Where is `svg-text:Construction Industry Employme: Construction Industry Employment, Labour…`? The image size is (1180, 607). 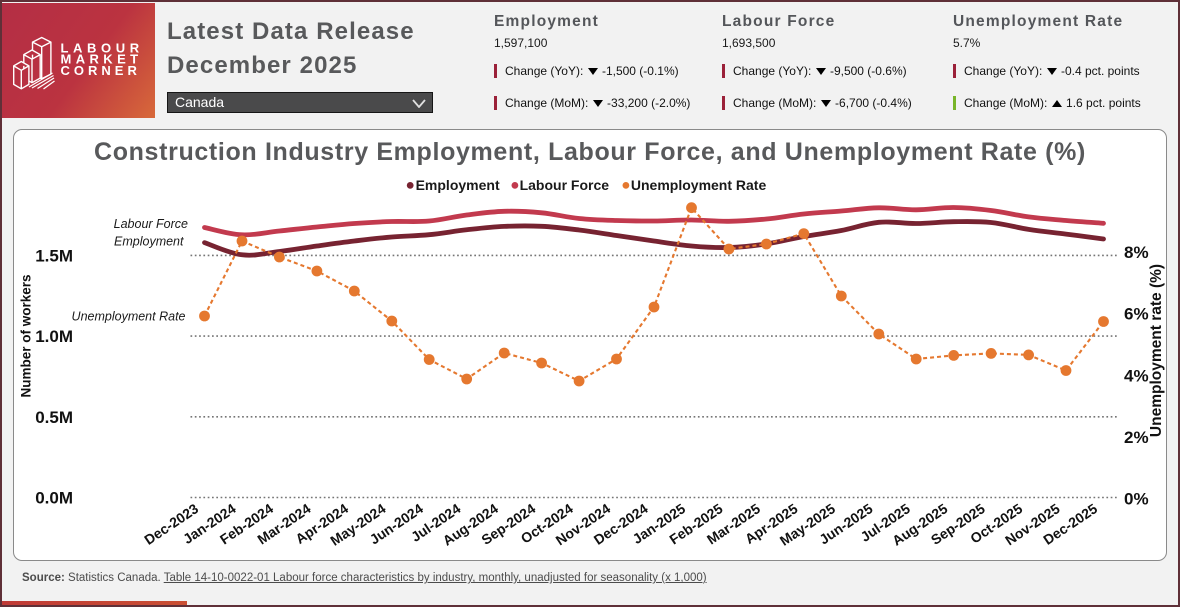
svg-text:Construction Industry Employme: Construction Industry Employment, Labour… is located at coordinates (590, 152).